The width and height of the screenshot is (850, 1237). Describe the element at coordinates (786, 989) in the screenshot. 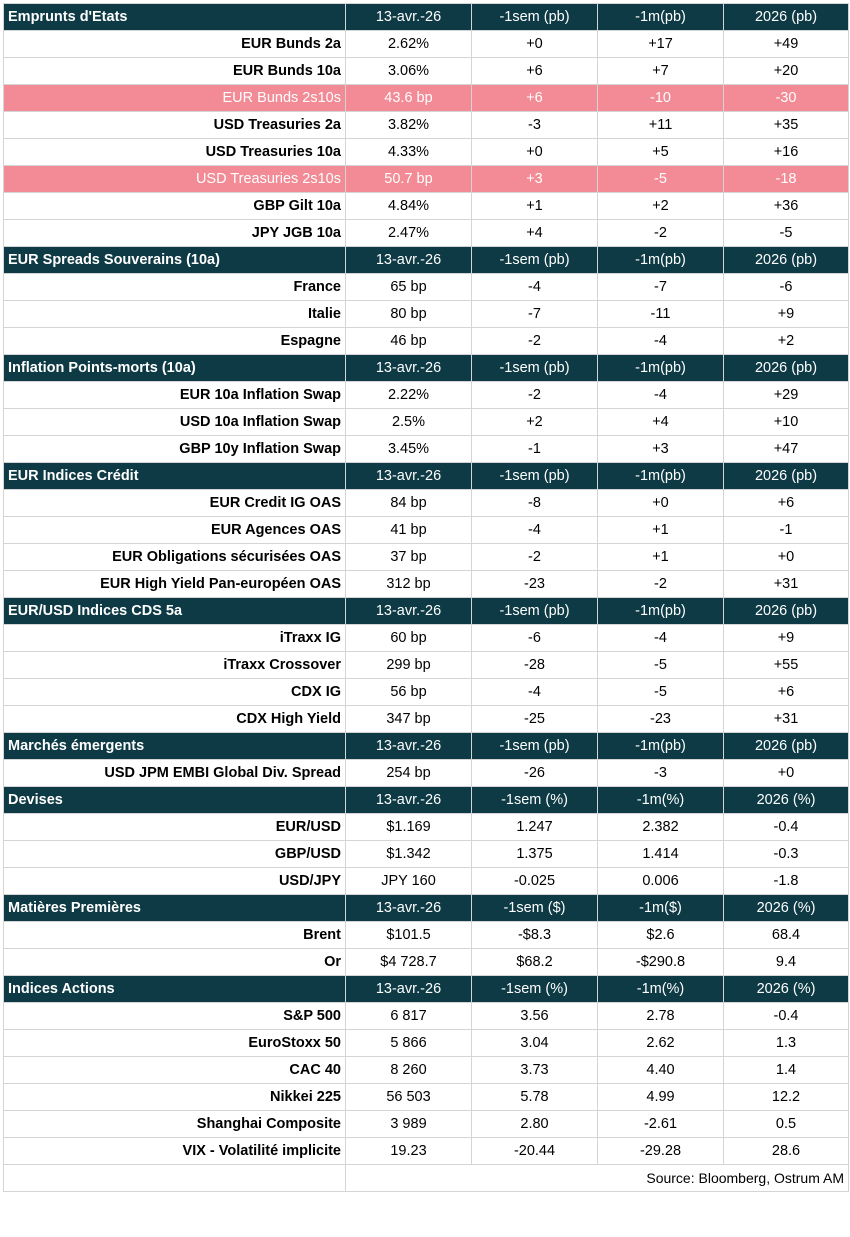

I see `column-header: 2026 (%)` at that location.